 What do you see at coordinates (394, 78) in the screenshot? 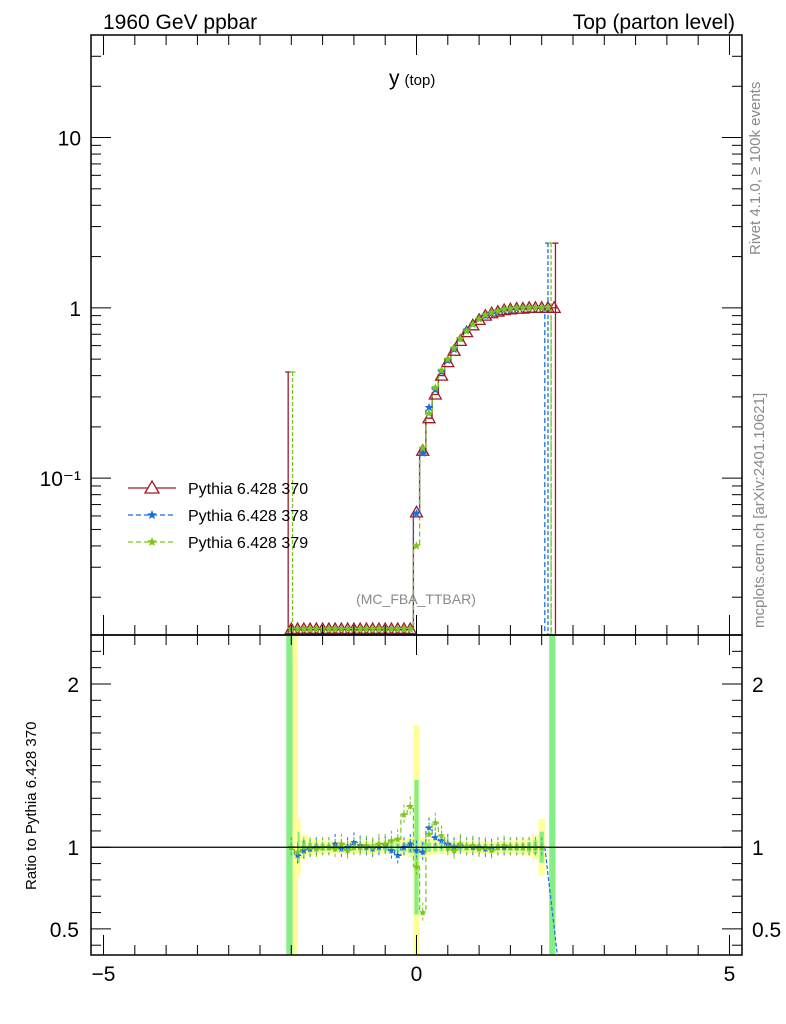
I see `plot-title-main: y` at bounding box center [394, 78].